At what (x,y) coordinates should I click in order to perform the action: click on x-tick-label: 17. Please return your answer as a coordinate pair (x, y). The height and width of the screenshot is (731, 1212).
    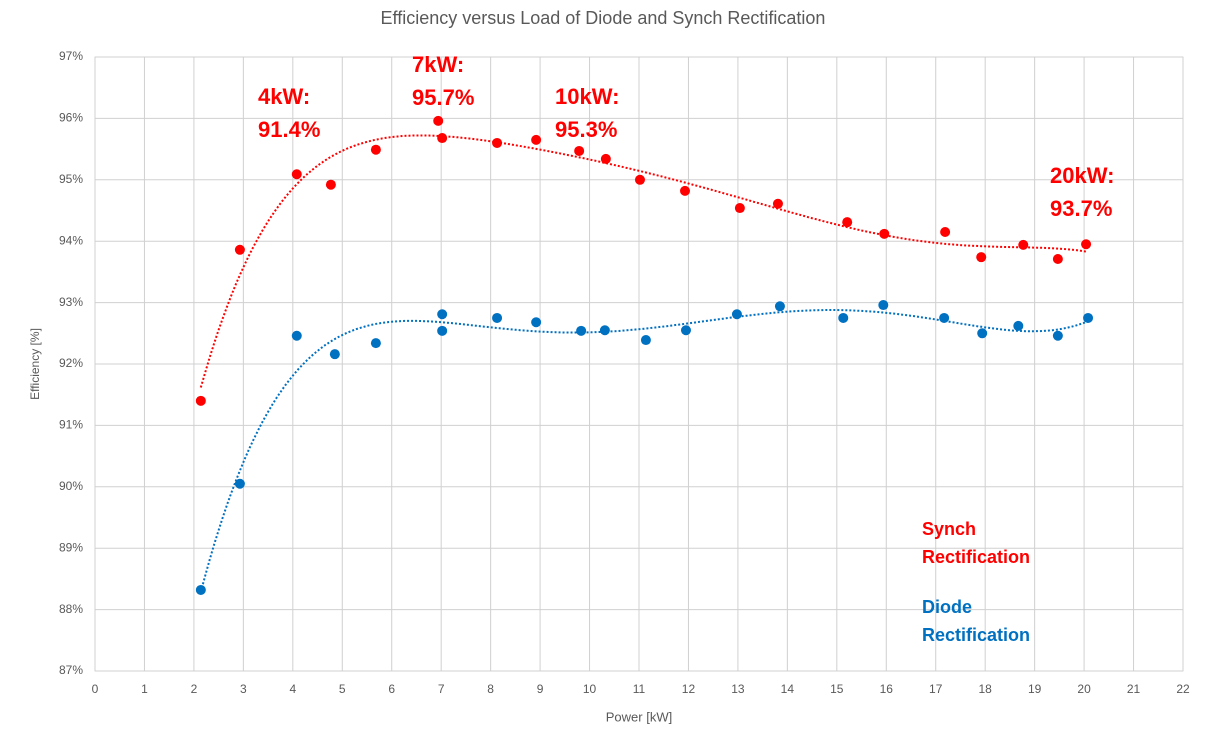
    Looking at the image, I should click on (936, 689).